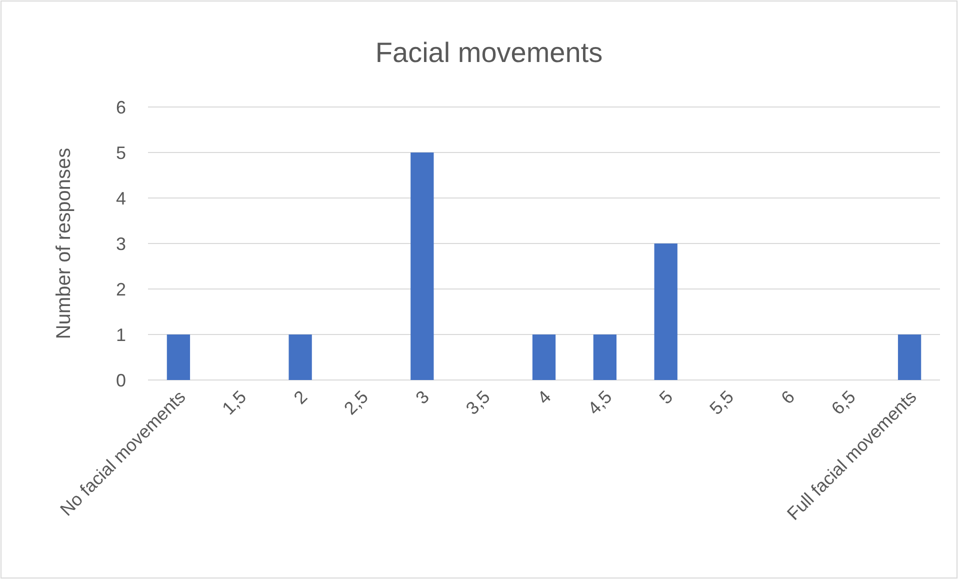 Image resolution: width=958 pixels, height=579 pixels. Describe the element at coordinates (422, 397) in the screenshot. I see `x-tick-label: 3` at that location.